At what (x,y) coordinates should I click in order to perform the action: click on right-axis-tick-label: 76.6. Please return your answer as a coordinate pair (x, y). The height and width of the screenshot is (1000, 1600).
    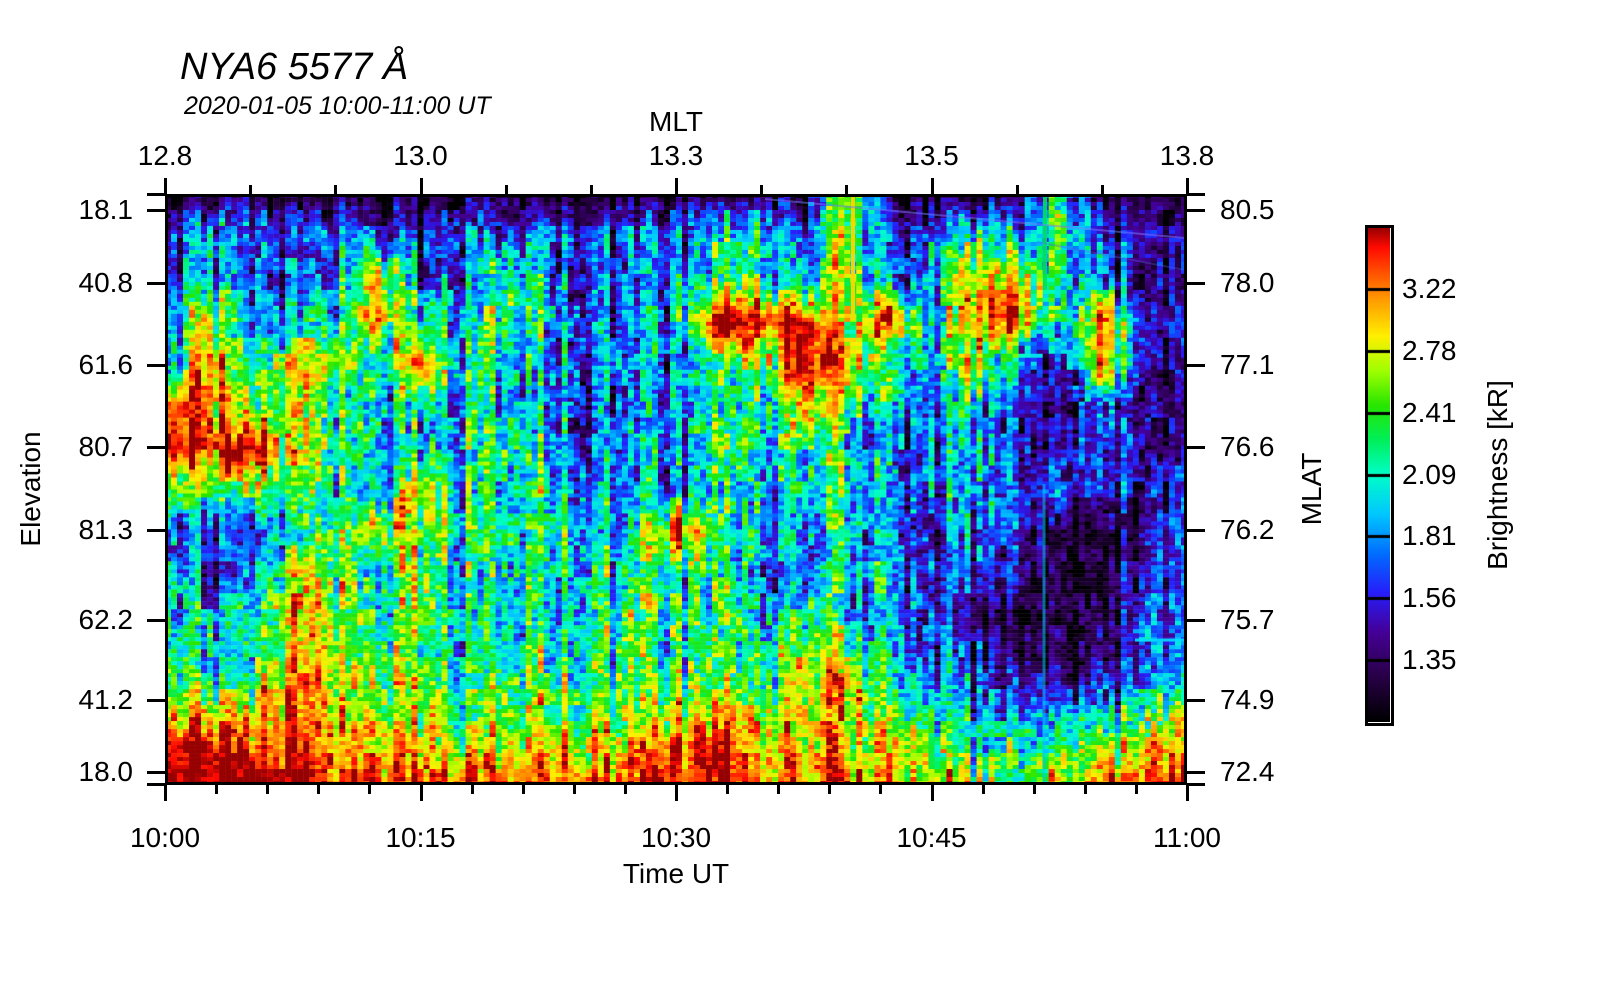
    Looking at the image, I should click on (1247, 446).